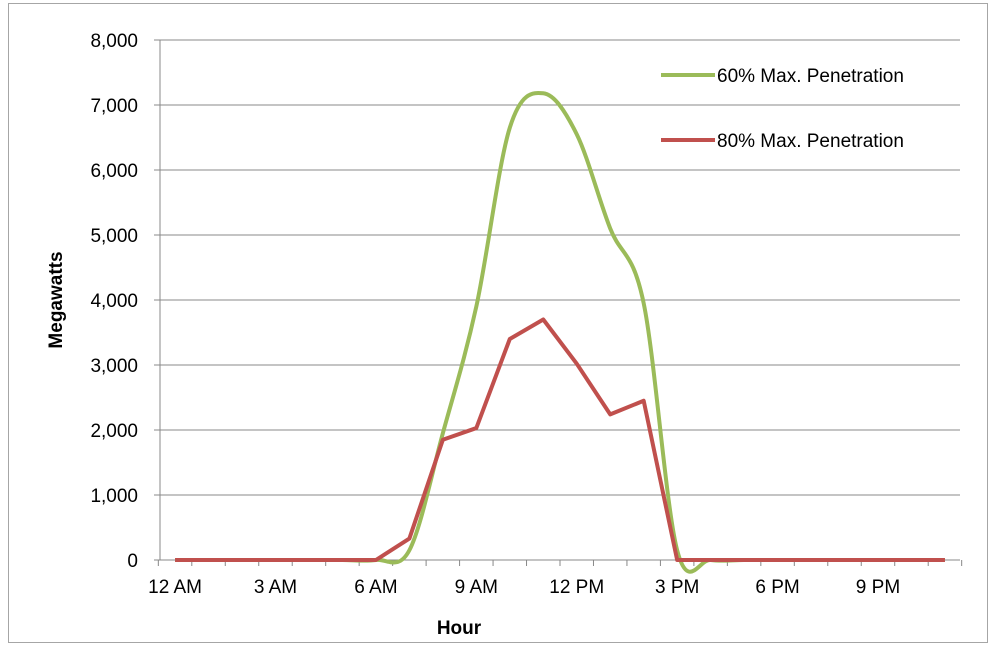 The height and width of the screenshot is (647, 1000). I want to click on x-tick-label: 6 PM, so click(777, 587).